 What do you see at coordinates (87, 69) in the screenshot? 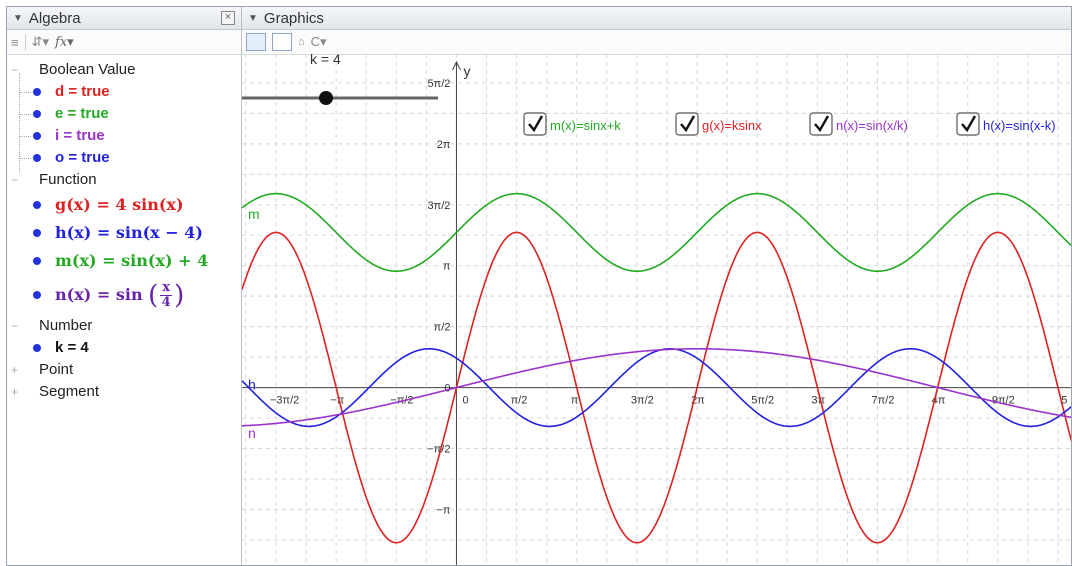
I see `group-label: Boolean Value` at bounding box center [87, 69].